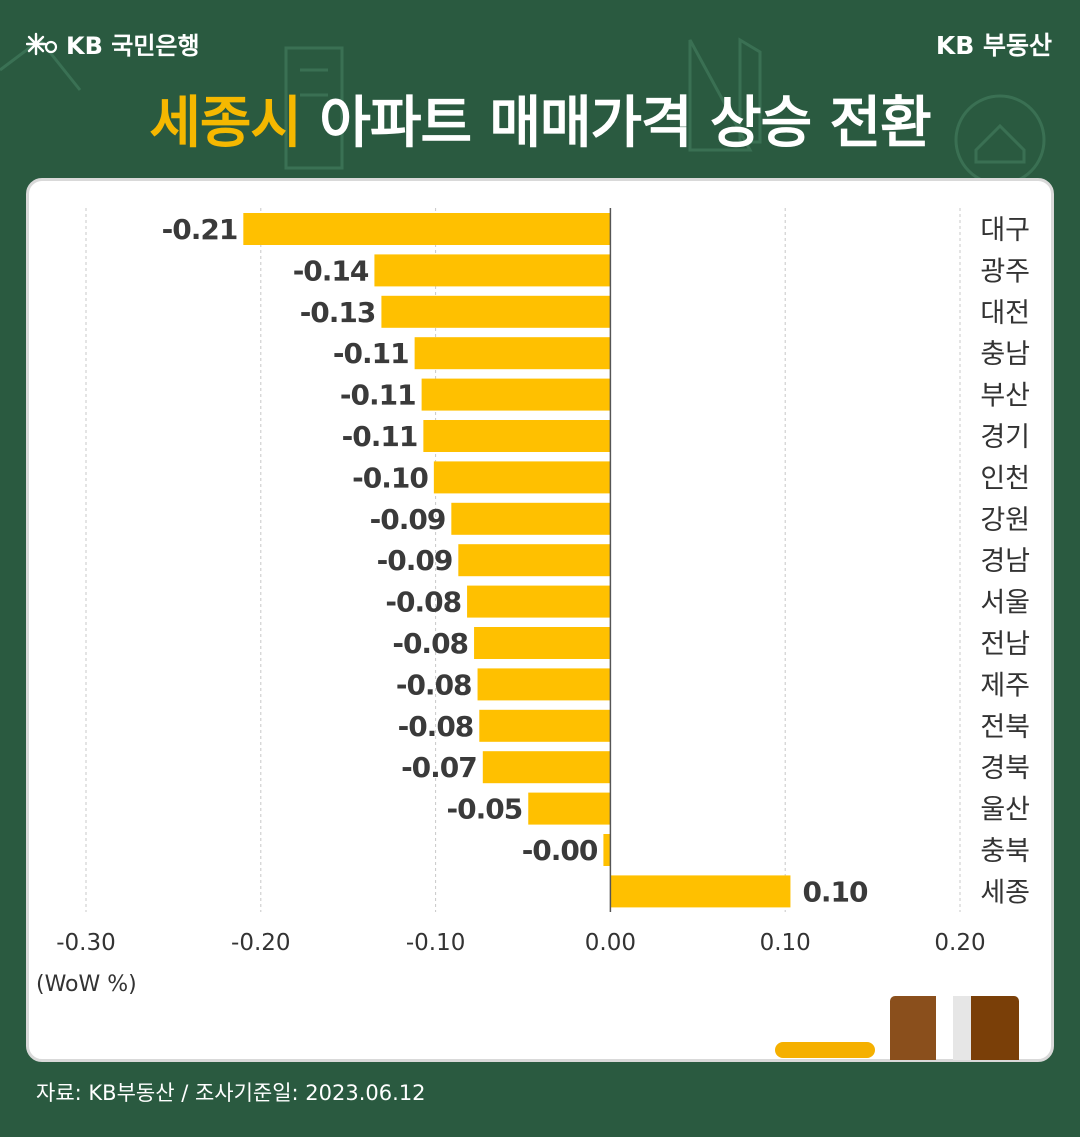 This screenshot has height=1137, width=1080. What do you see at coordinates (835, 891) in the screenshot?
I see `data-label: 0.10` at bounding box center [835, 891].